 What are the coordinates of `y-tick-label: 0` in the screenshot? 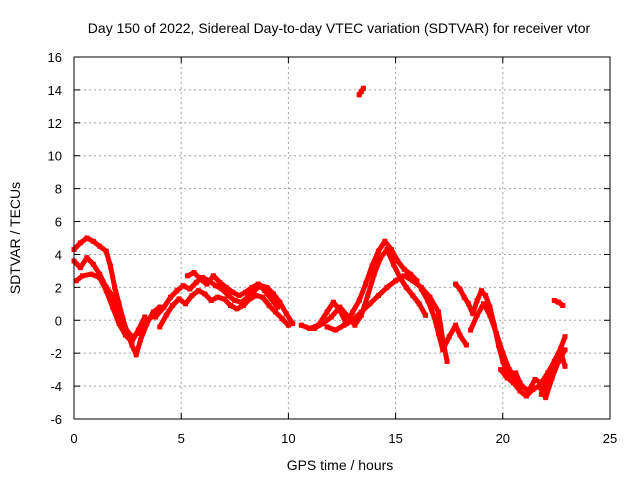 It's located at (58, 320).